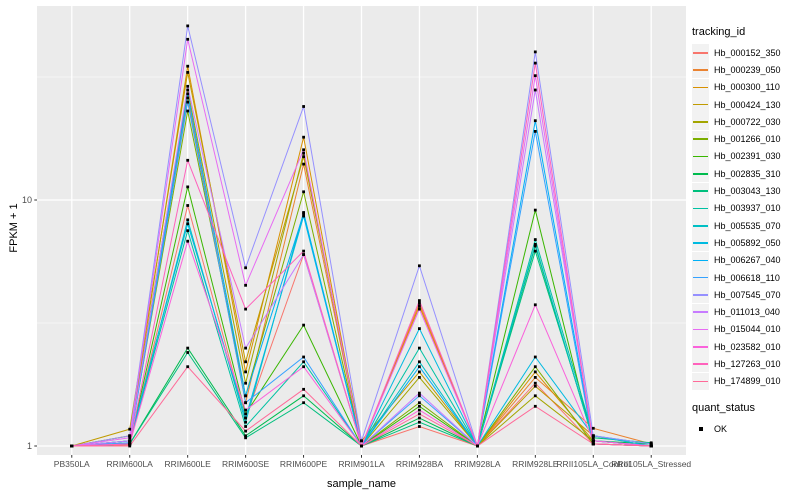  I want to click on legend-label: Hb_001266_010, so click(747, 139).